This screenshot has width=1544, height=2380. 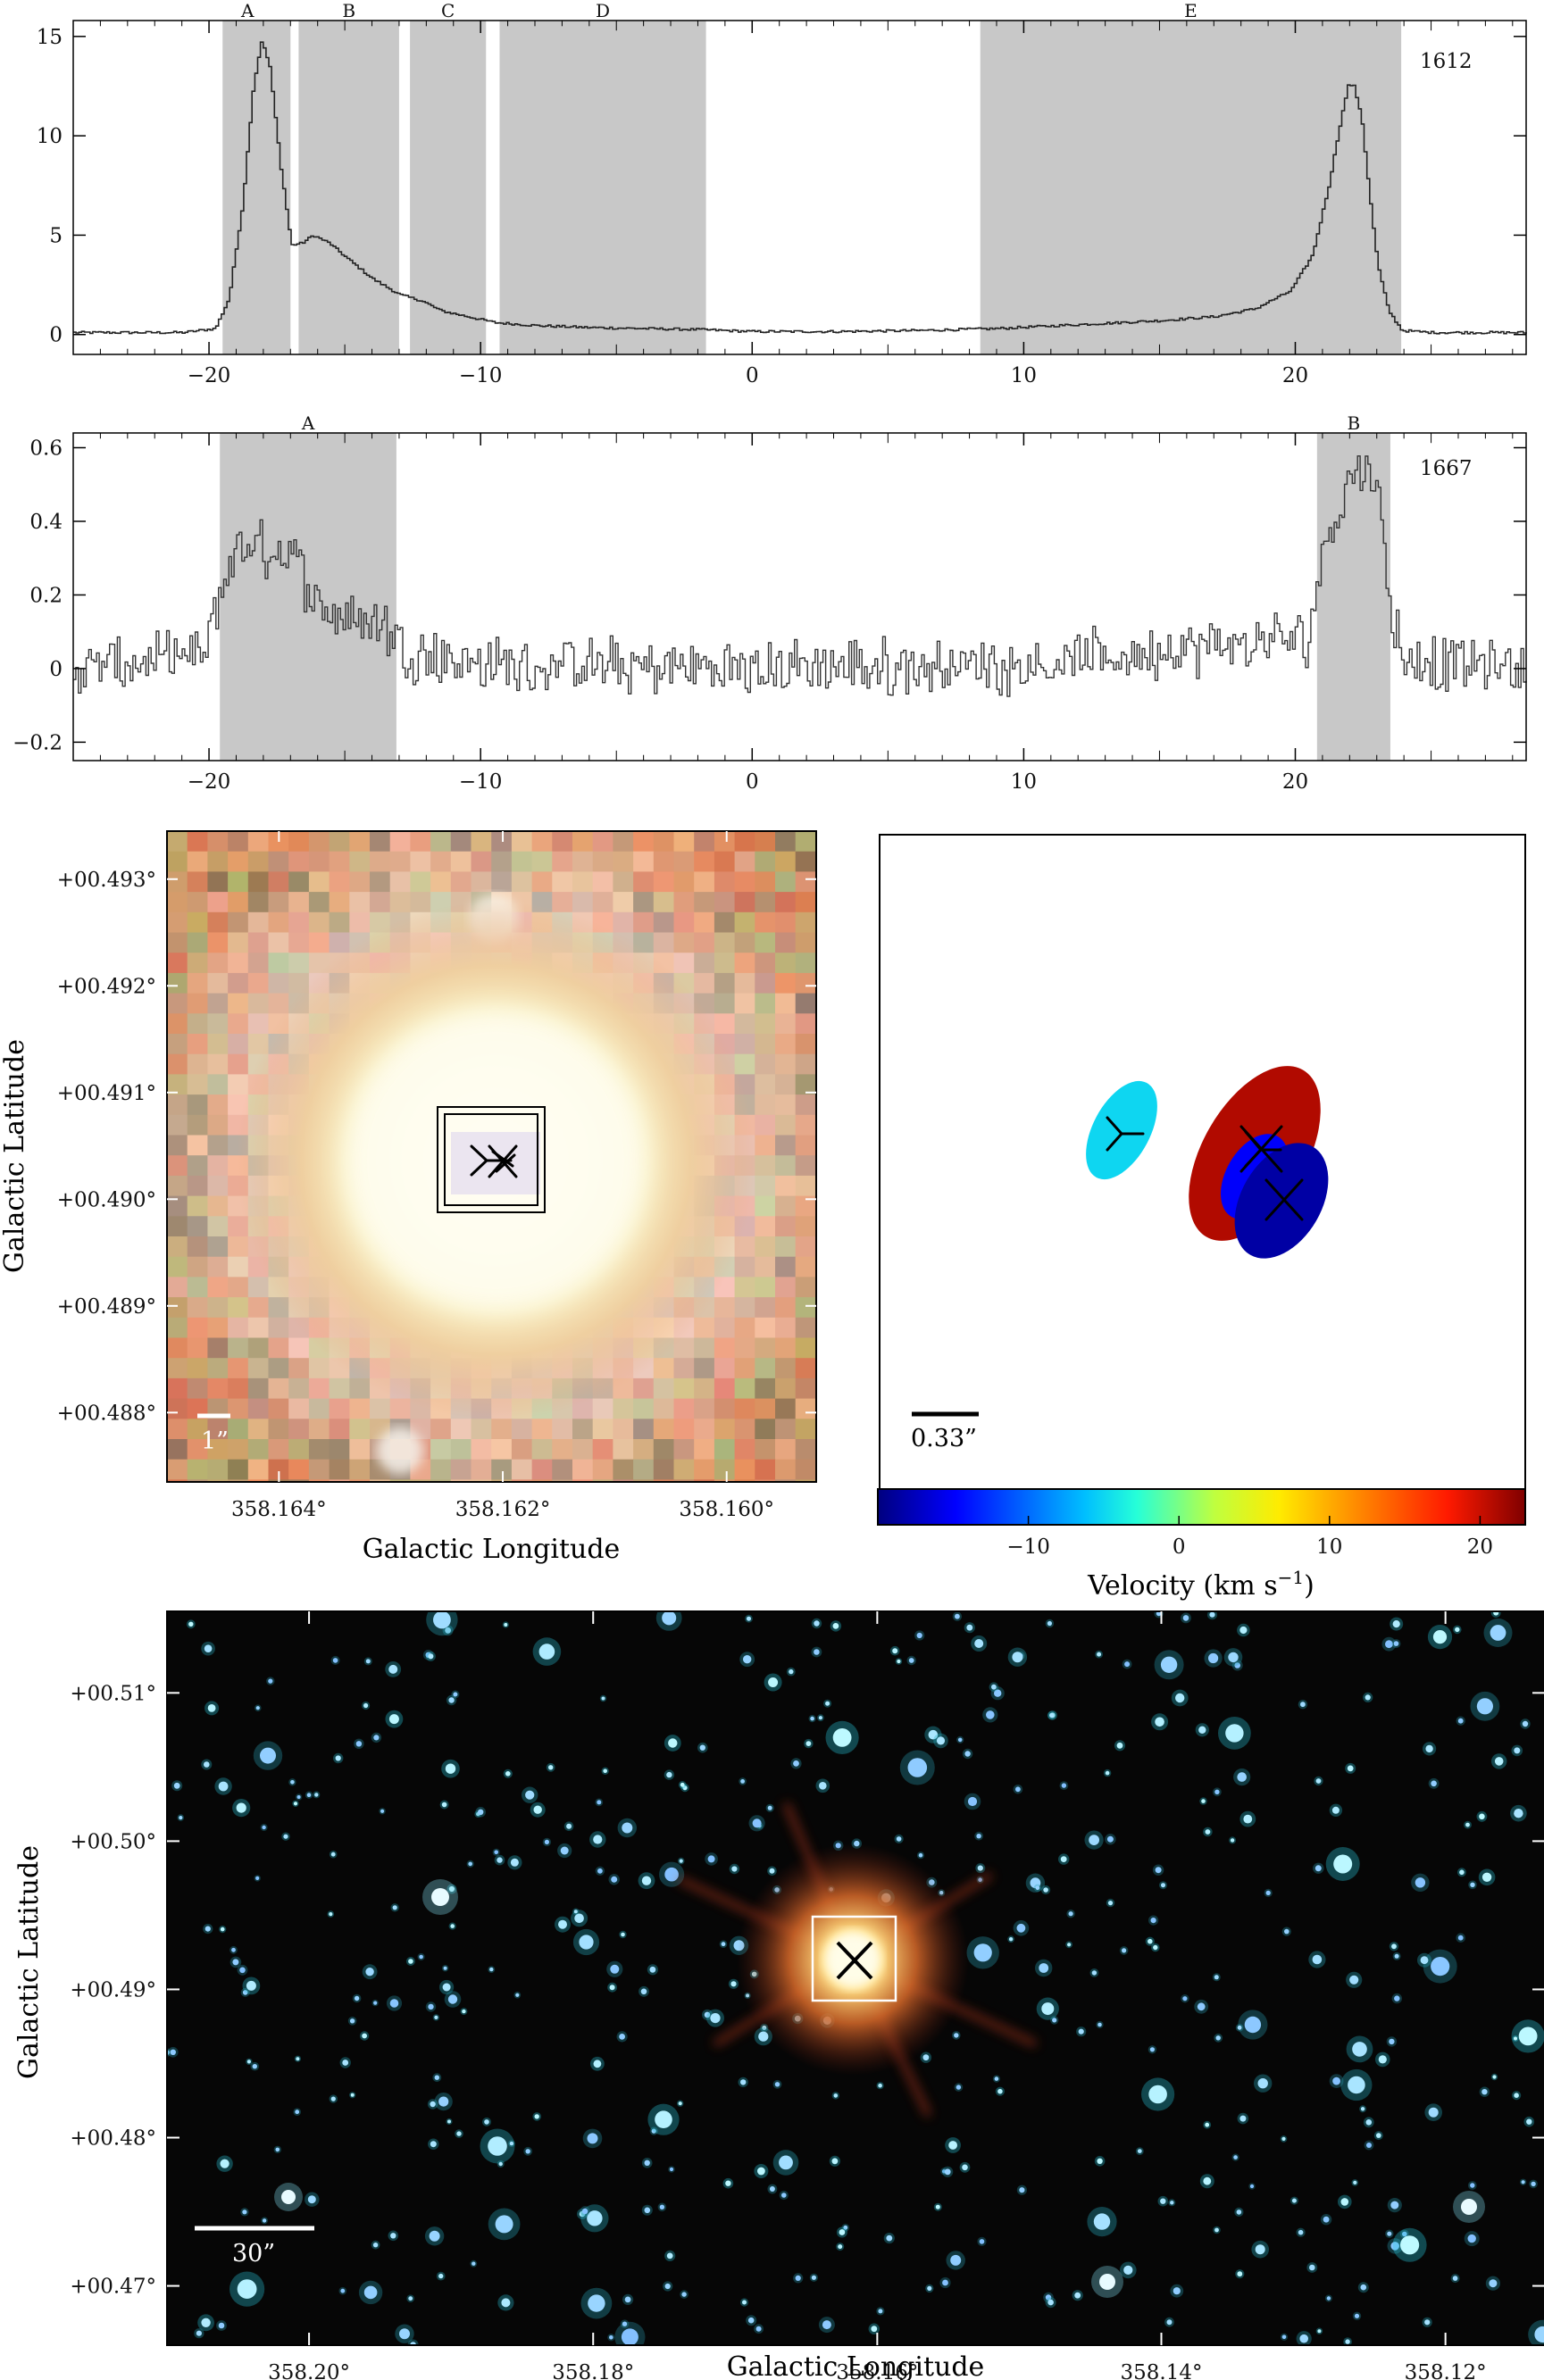 I want to click on y-marker-icon, so click(x=1125, y=1134).